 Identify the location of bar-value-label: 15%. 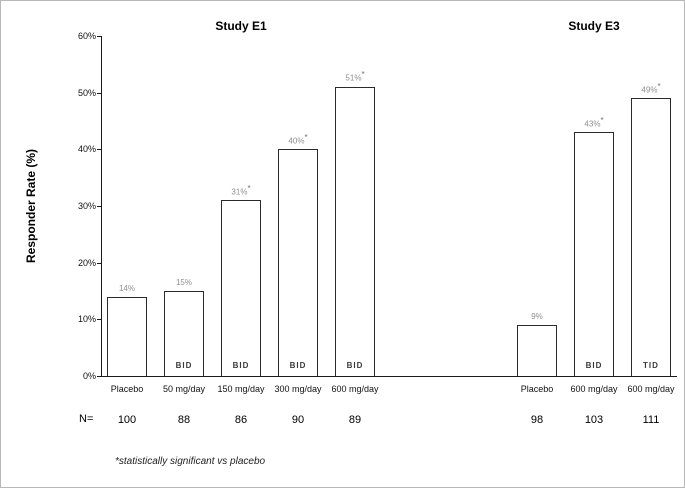
(183, 282).